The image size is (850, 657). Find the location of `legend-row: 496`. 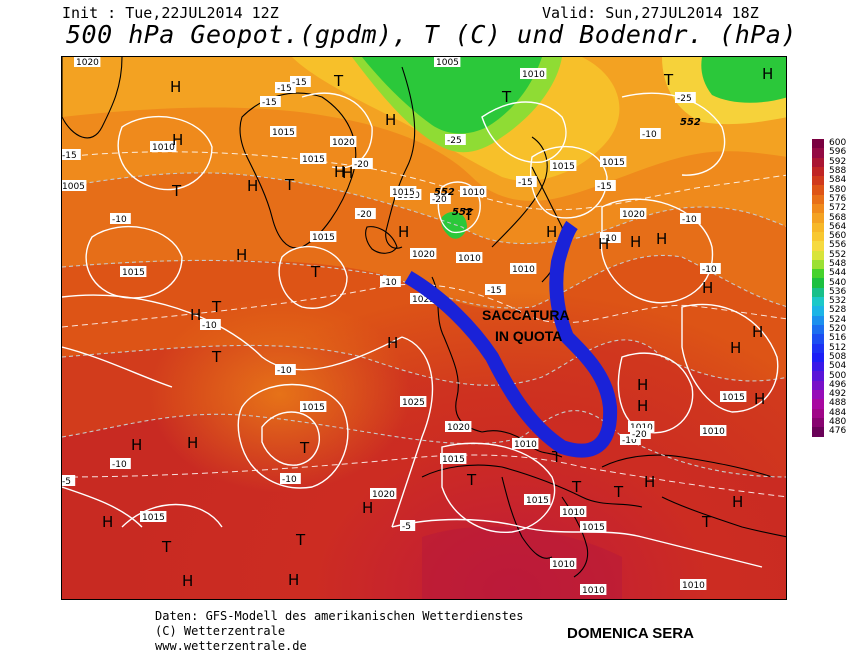

legend-row: 496 is located at coordinates (829, 385).